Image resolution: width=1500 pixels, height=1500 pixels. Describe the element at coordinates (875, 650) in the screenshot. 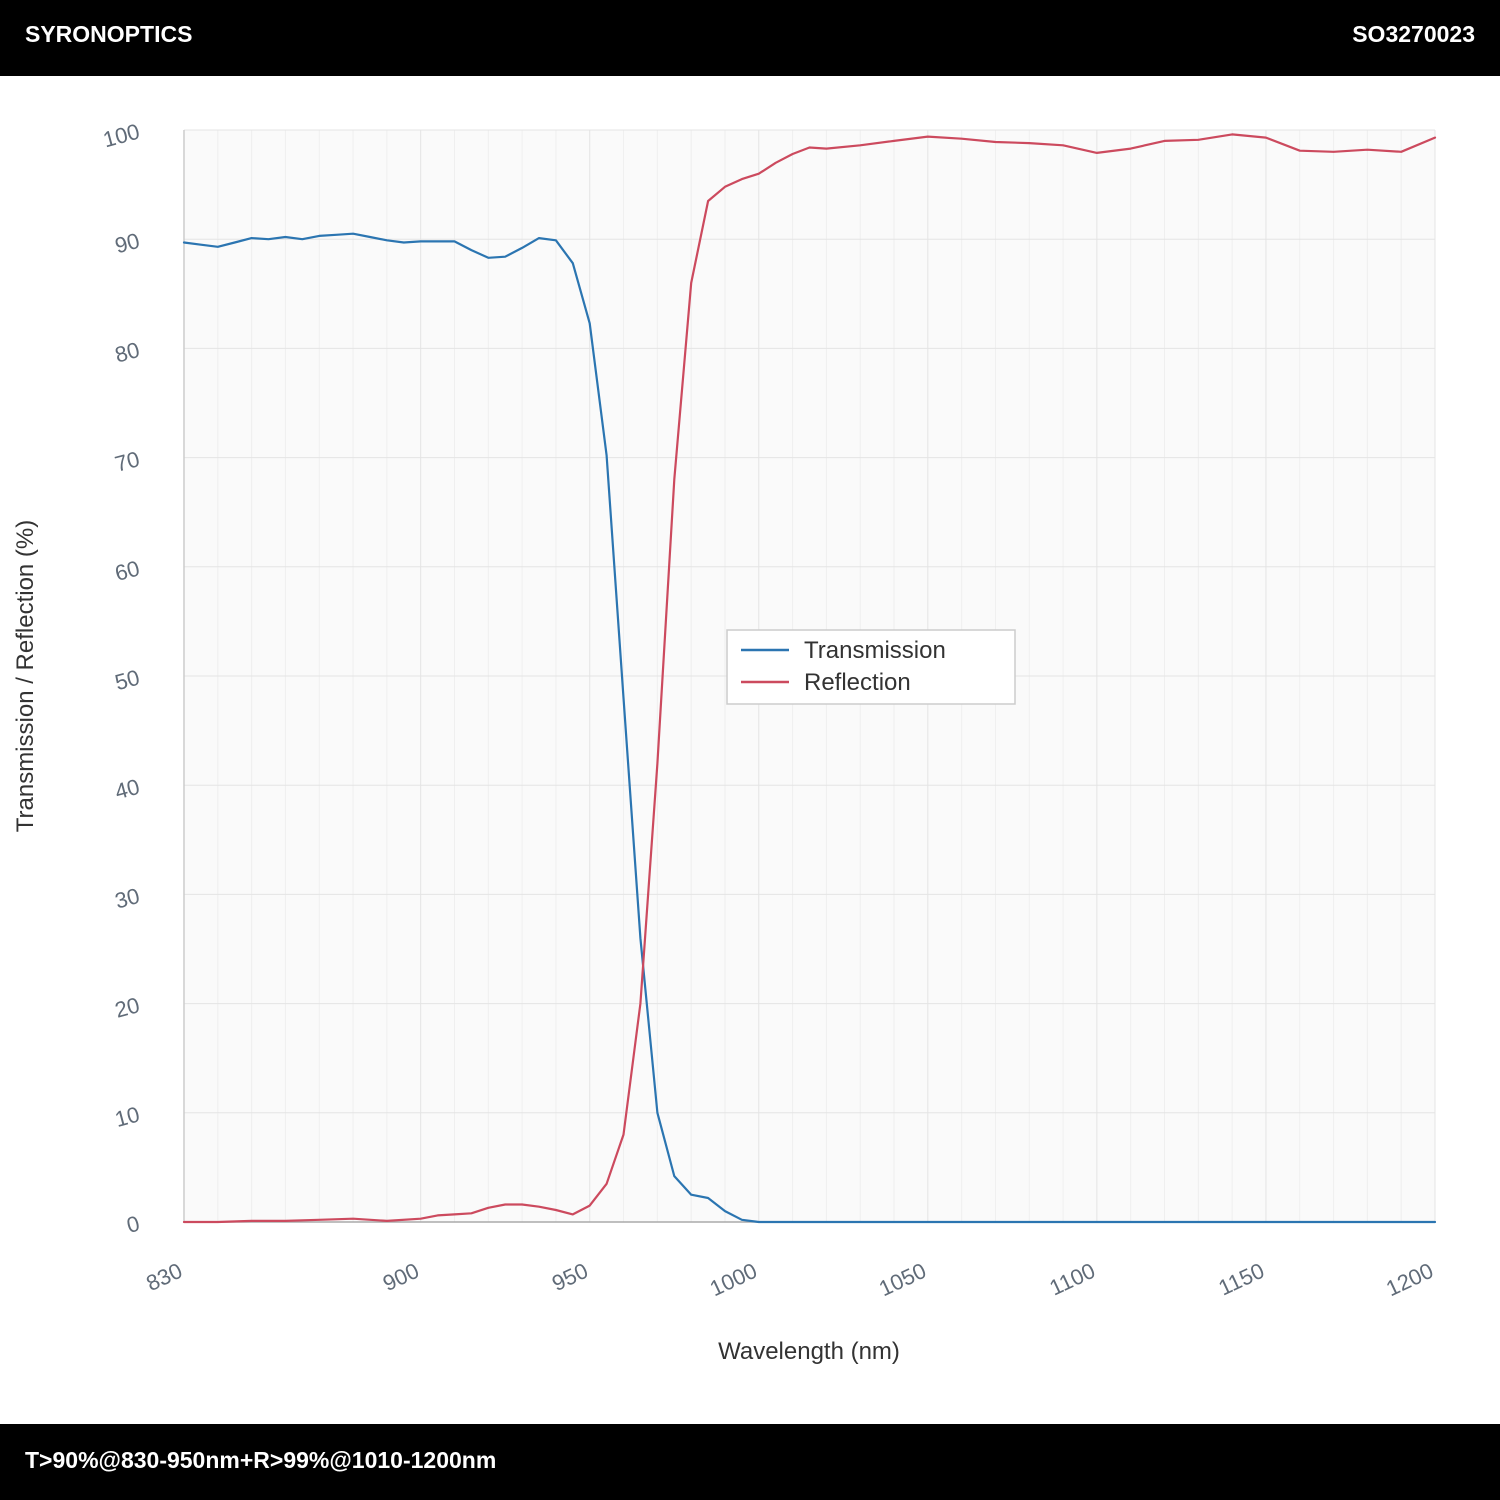

I see `legend-label-transmission: Transmission` at that location.